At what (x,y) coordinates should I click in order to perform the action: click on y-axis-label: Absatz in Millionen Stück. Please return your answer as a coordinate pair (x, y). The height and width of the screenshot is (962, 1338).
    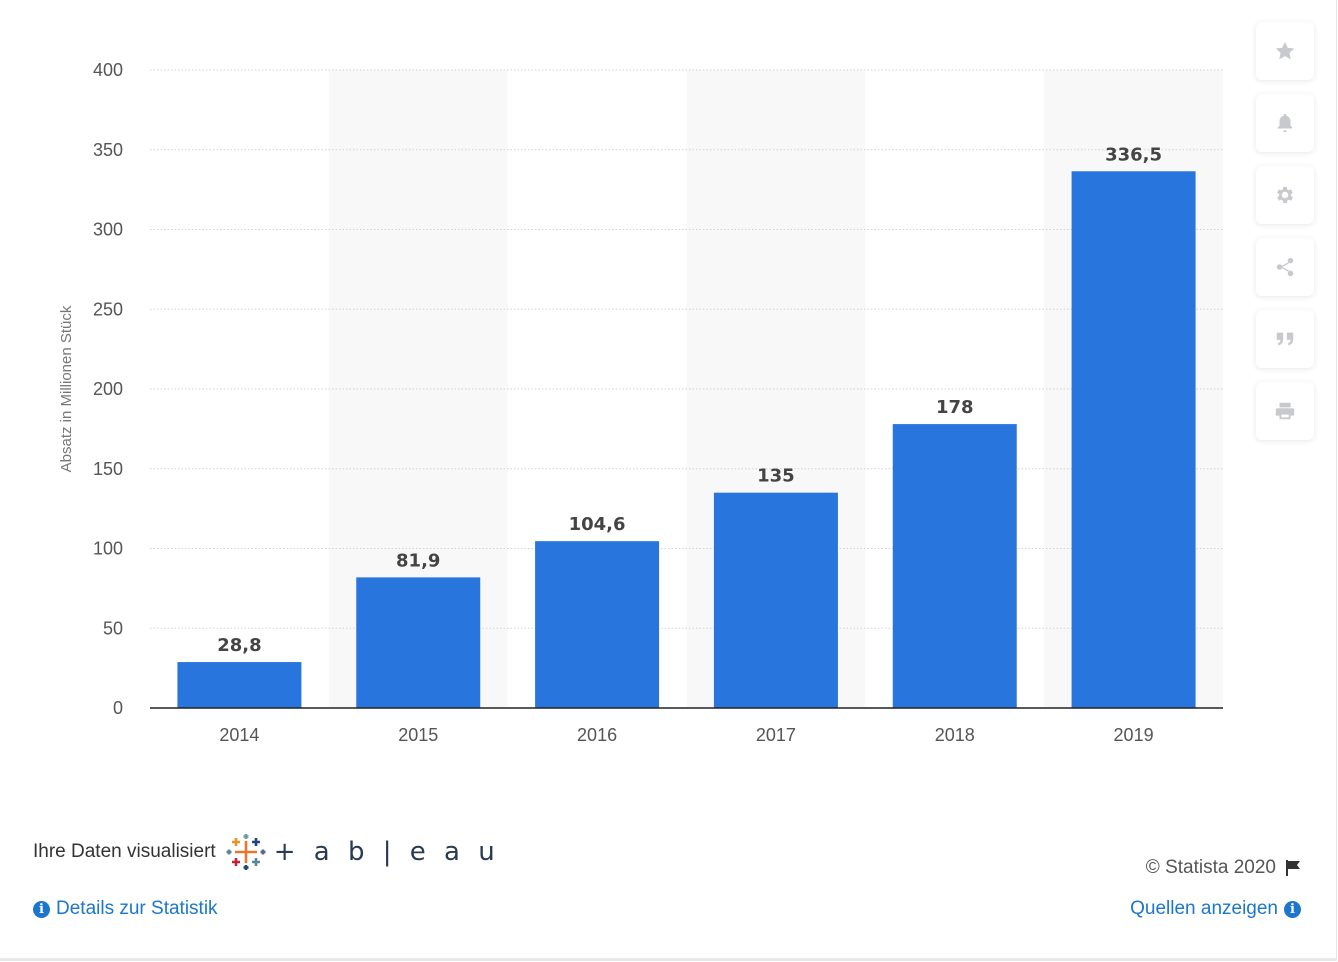
    Looking at the image, I should click on (66, 388).